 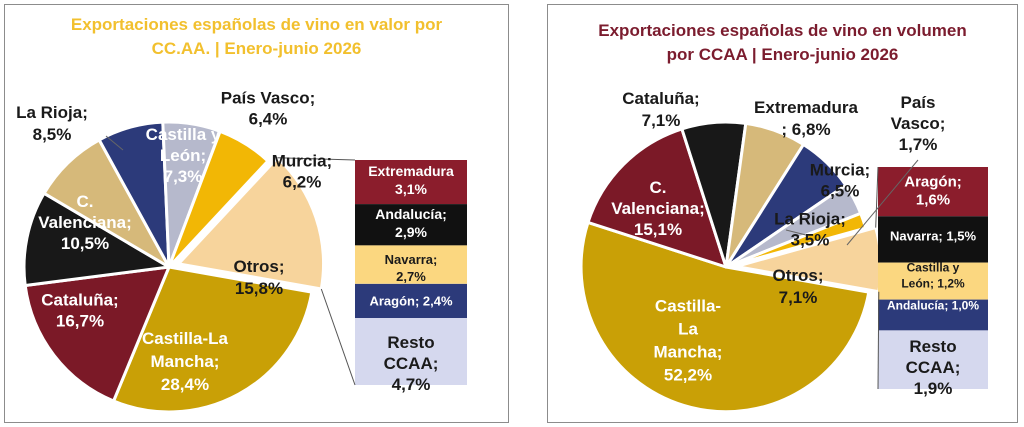 What do you see at coordinates (97, 334) in the screenshot?
I see `pie-slice-cataluna` at bounding box center [97, 334].